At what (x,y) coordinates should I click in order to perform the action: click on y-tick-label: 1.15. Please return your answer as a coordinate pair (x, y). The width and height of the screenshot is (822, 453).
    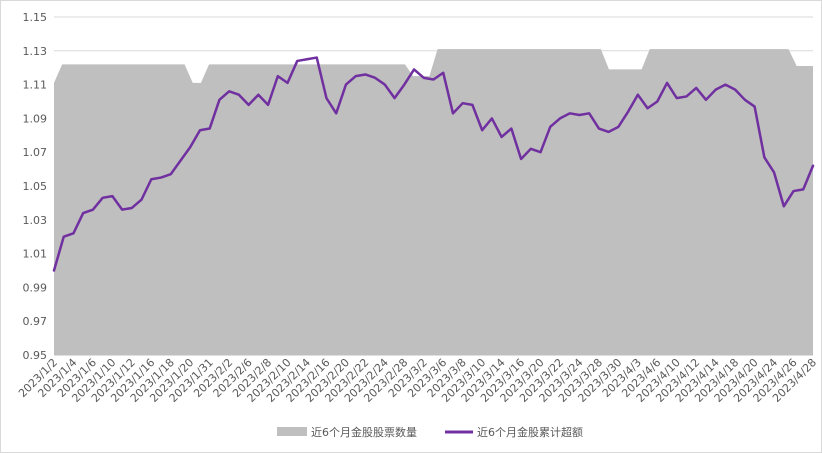
    Looking at the image, I should click on (35, 17).